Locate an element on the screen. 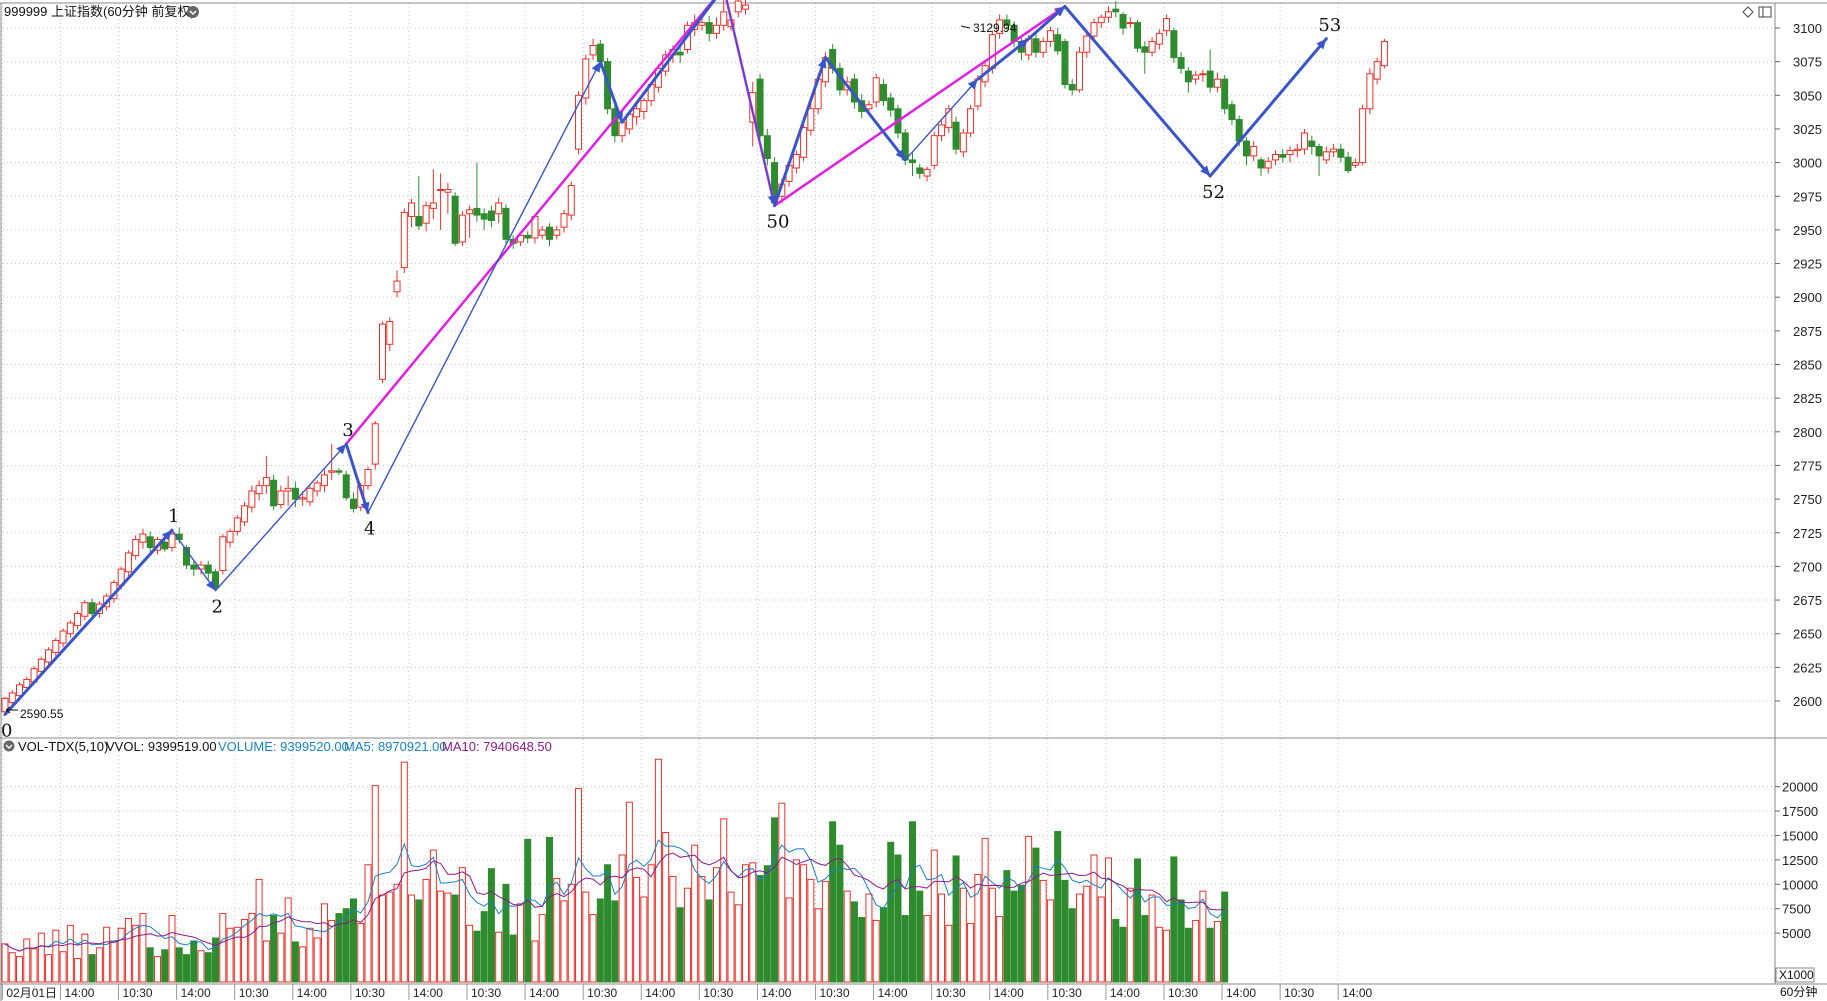  ma10-line is located at coordinates (614, 902).